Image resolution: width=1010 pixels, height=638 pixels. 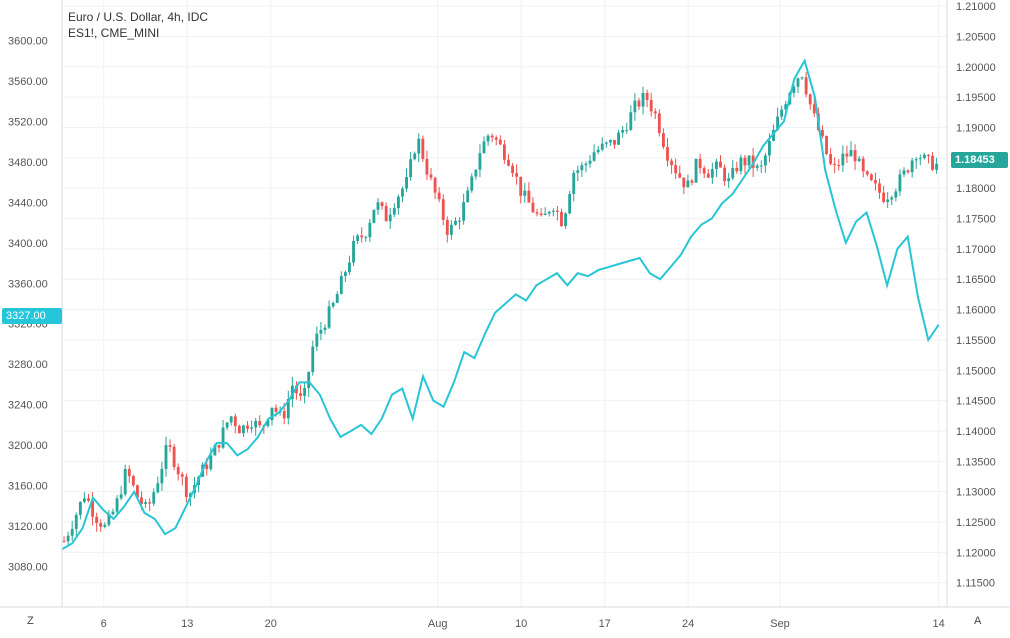 I want to click on right-tick-label: 1.16000, so click(x=976, y=311).